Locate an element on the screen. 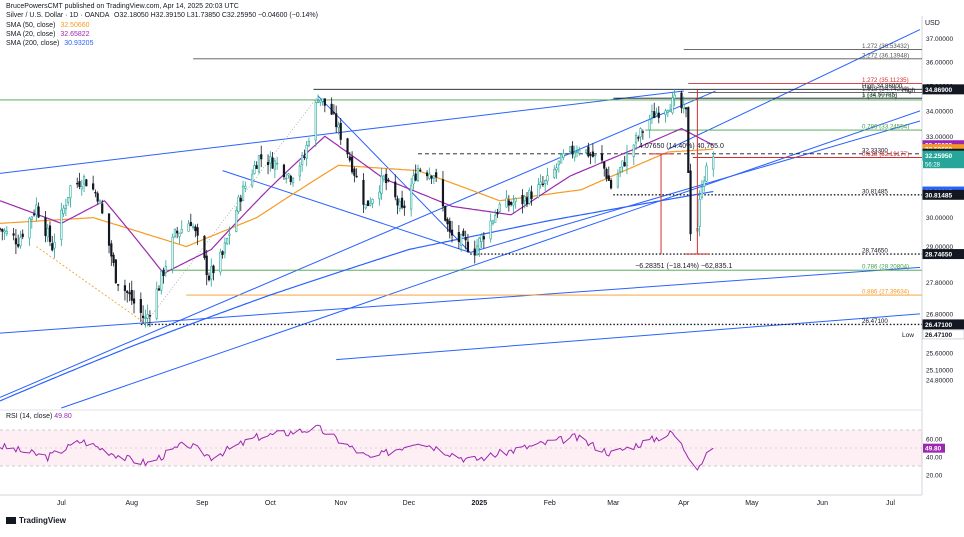 This screenshot has width=964, height=537. y-tick-label: 29.00000 is located at coordinates (939, 247).